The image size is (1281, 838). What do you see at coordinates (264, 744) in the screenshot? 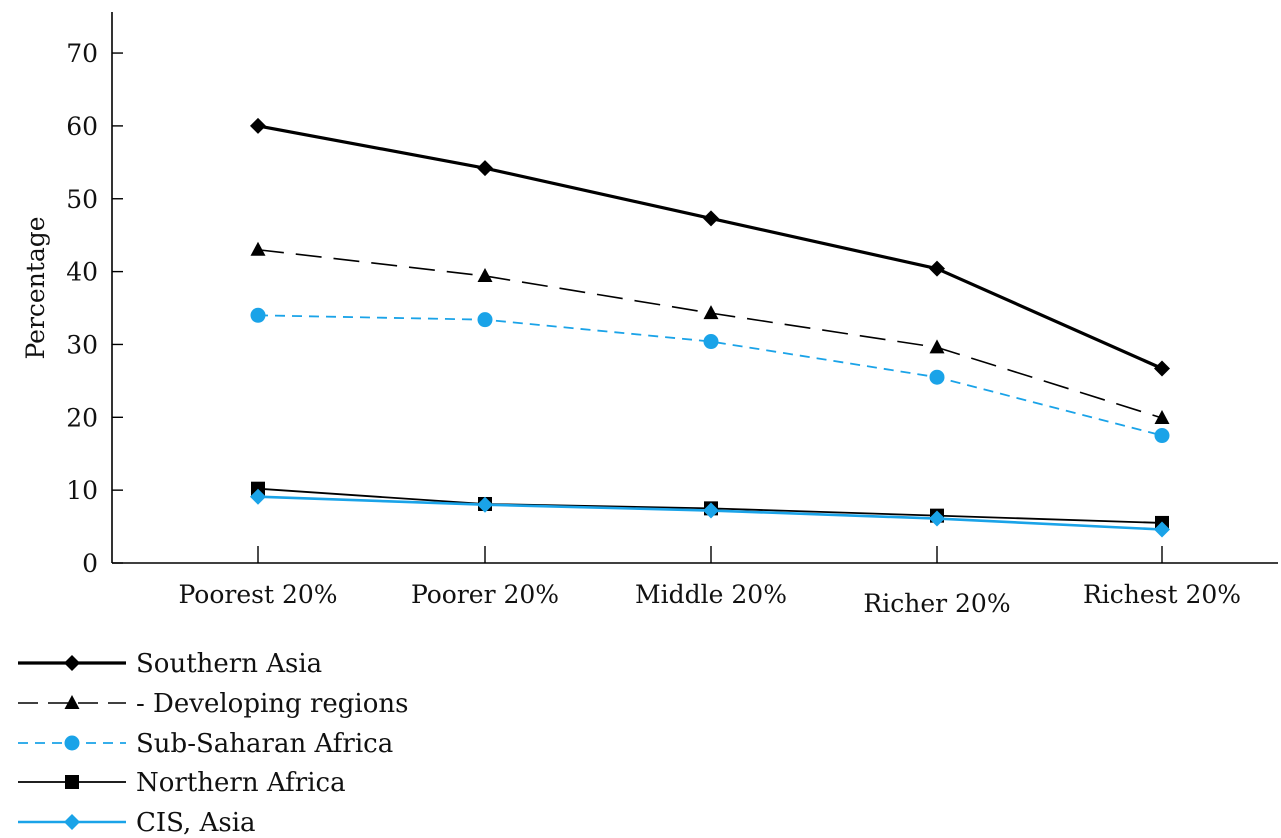
I see `legend-label: Sub-Saharan Africa` at bounding box center [264, 744].